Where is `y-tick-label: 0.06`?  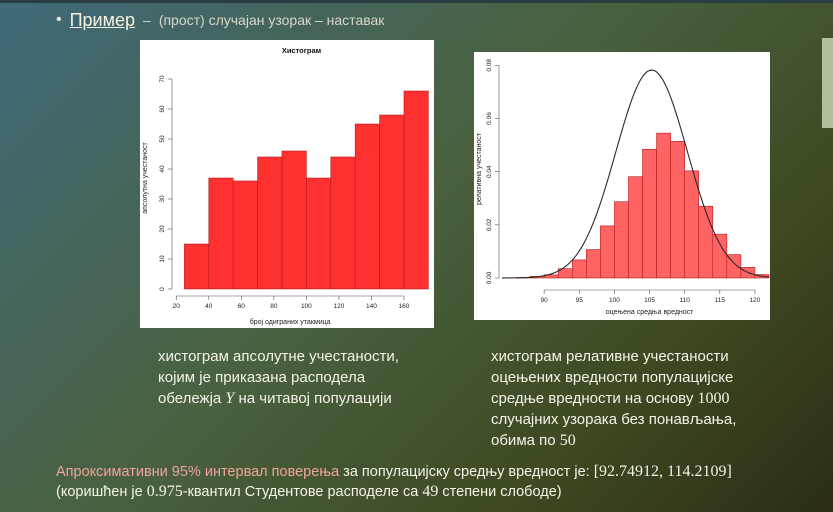
y-tick-label: 0.06 is located at coordinates (489, 118).